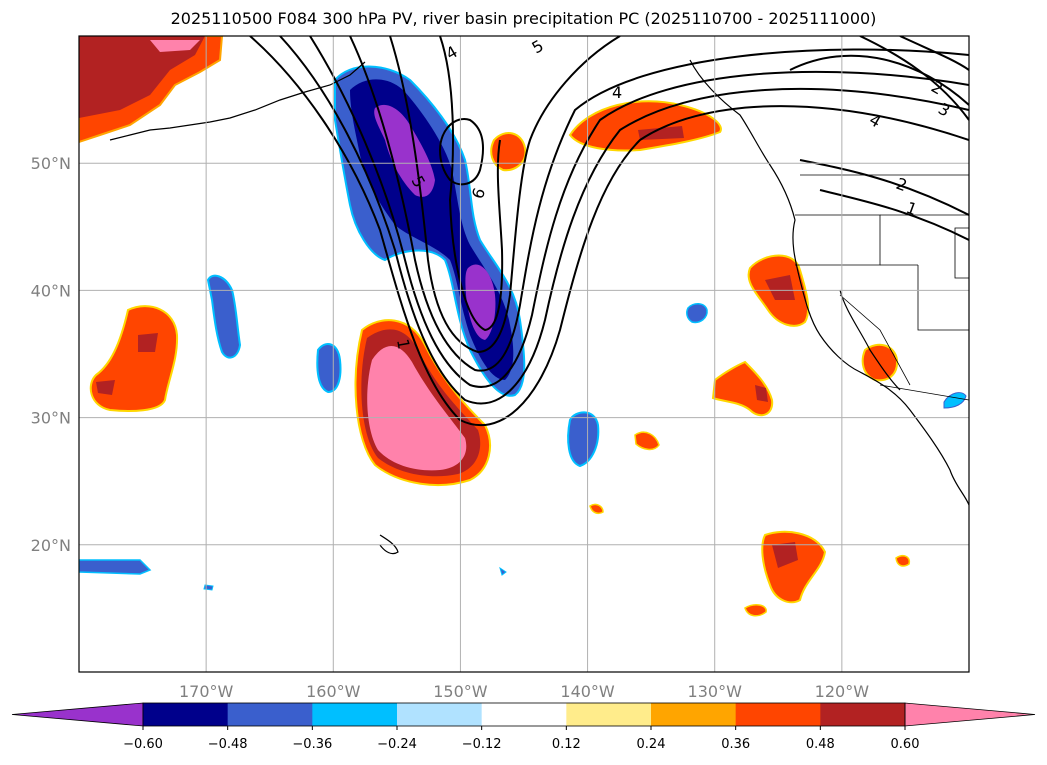 The width and height of the screenshot is (1047, 765). What do you see at coordinates (77, 714) in the screenshot?
I see `colorbar-extend-low` at bounding box center [77, 714].